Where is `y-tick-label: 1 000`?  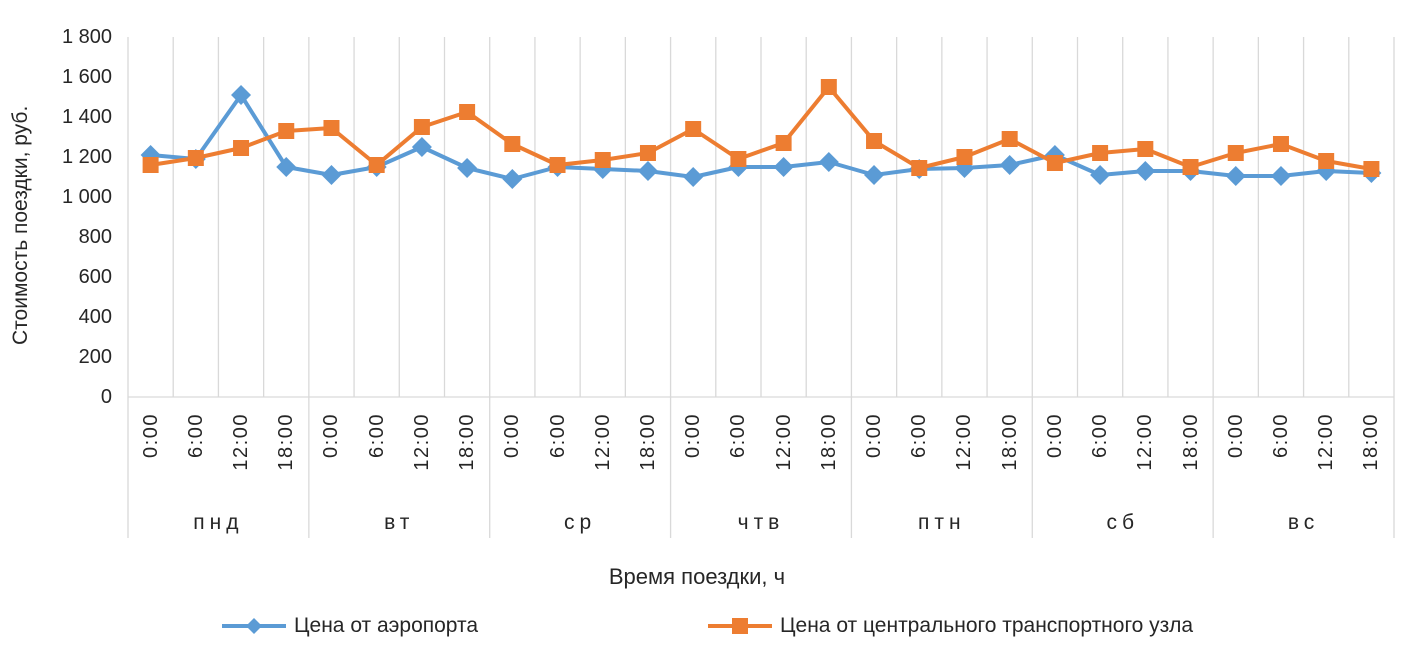
y-tick-label: 1 000 is located at coordinates (86, 197).